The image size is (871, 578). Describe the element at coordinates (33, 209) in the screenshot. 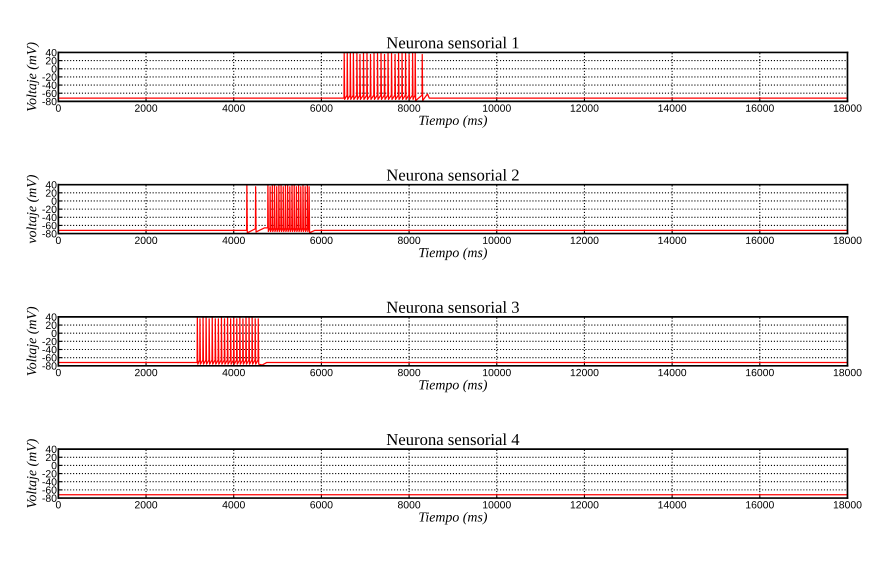

I see `y-axis-title: voltaje (mV)` at that location.